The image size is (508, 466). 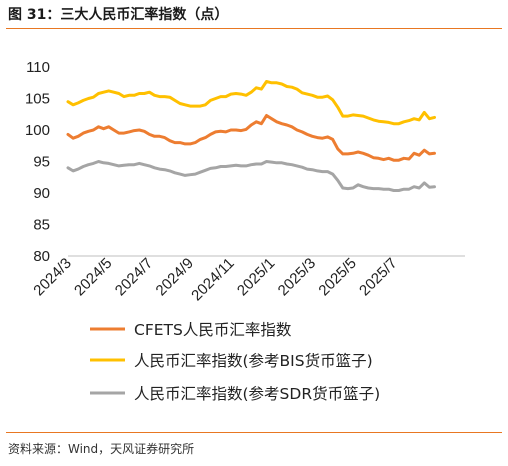 What do you see at coordinates (378, 277) in the screenshot?
I see `x-tick-label: 2025/7` at bounding box center [378, 277].